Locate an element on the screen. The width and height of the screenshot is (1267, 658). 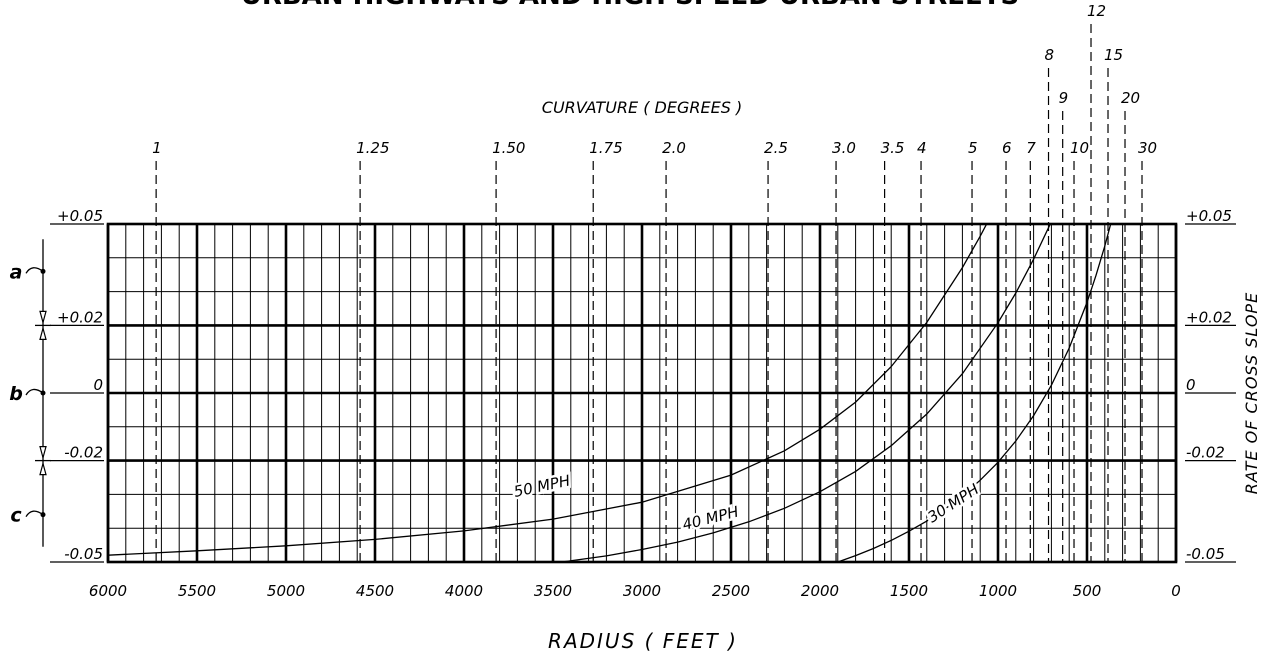
zone-indicator: a b c is located at coordinates (30, 393).